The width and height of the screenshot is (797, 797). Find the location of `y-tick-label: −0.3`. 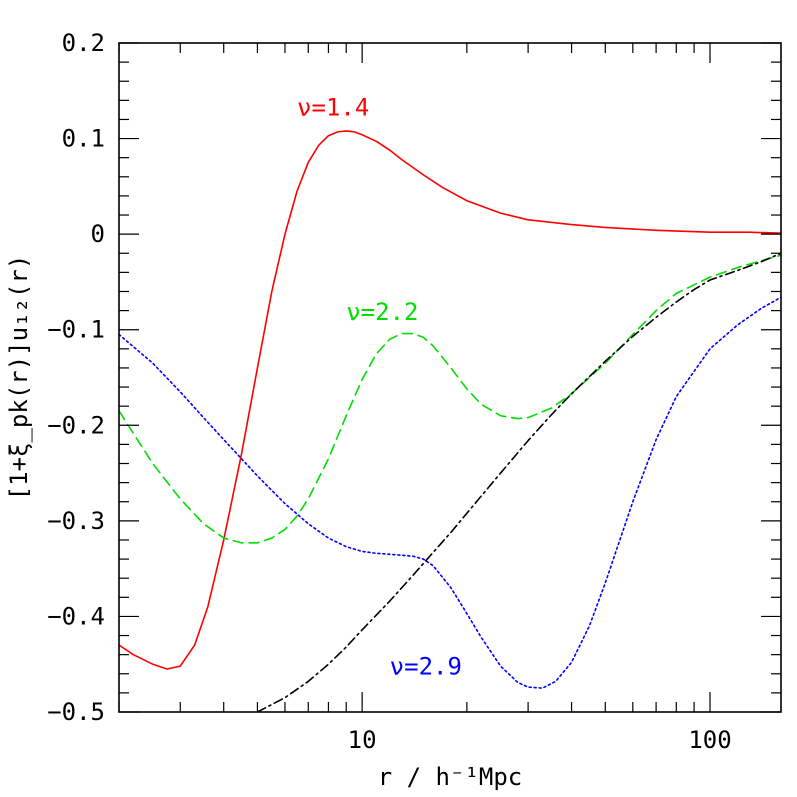

y-tick-label: −0.3 is located at coordinates (76, 521).